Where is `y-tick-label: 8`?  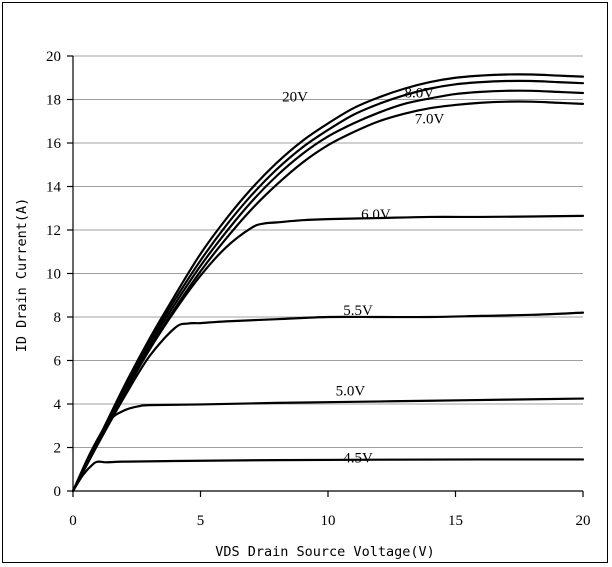 y-tick-label: 8 is located at coordinates (58, 318).